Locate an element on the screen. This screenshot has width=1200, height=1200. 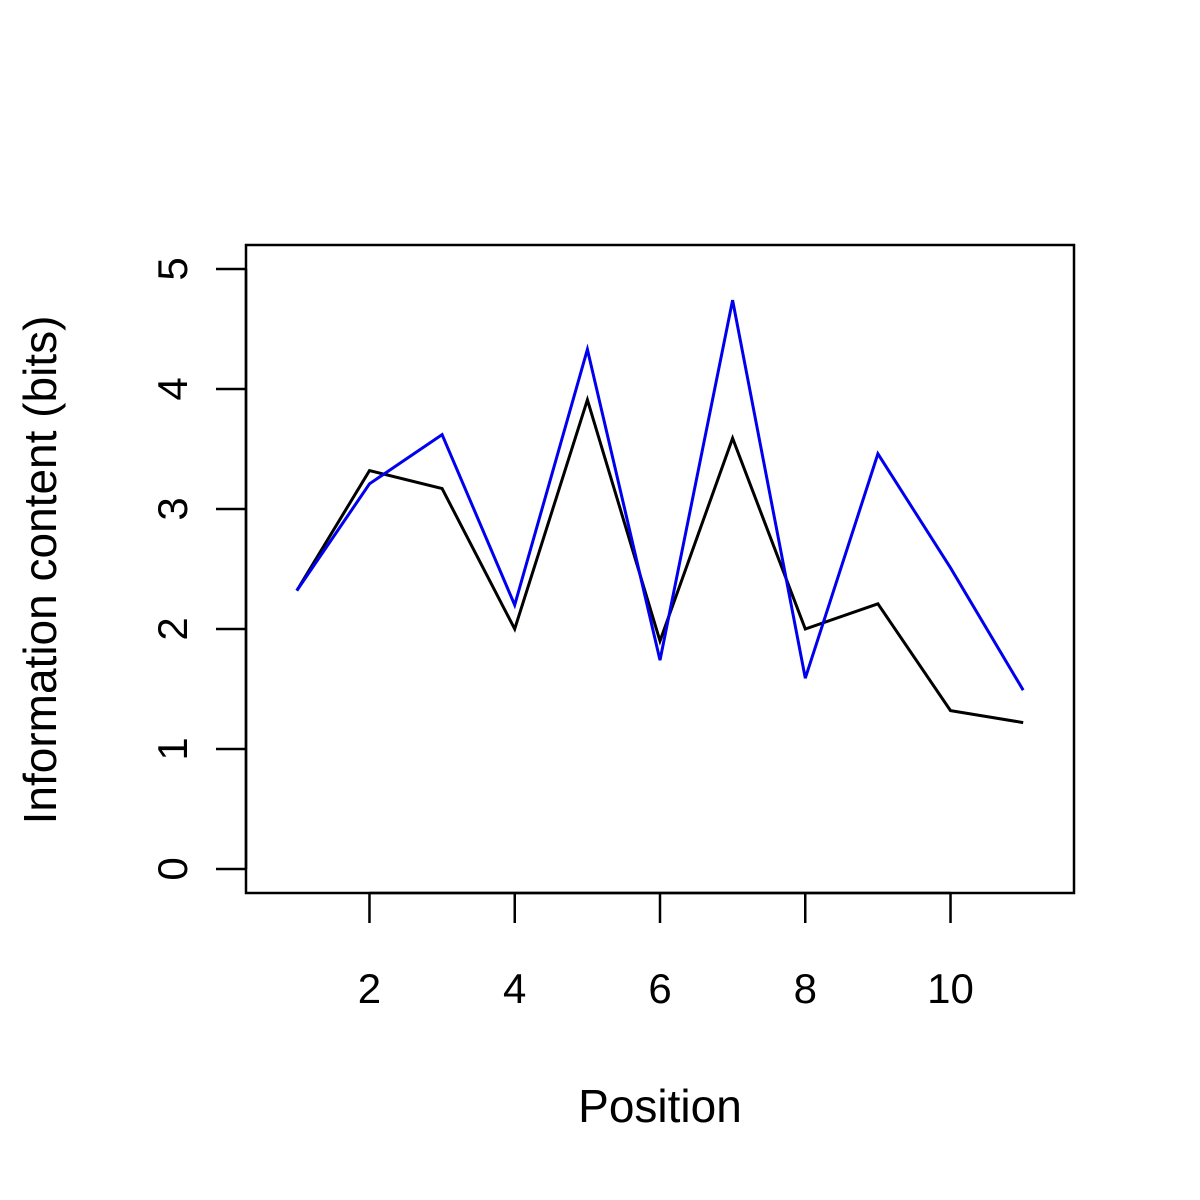
y-tick-label: 4 is located at coordinates (172, 388).